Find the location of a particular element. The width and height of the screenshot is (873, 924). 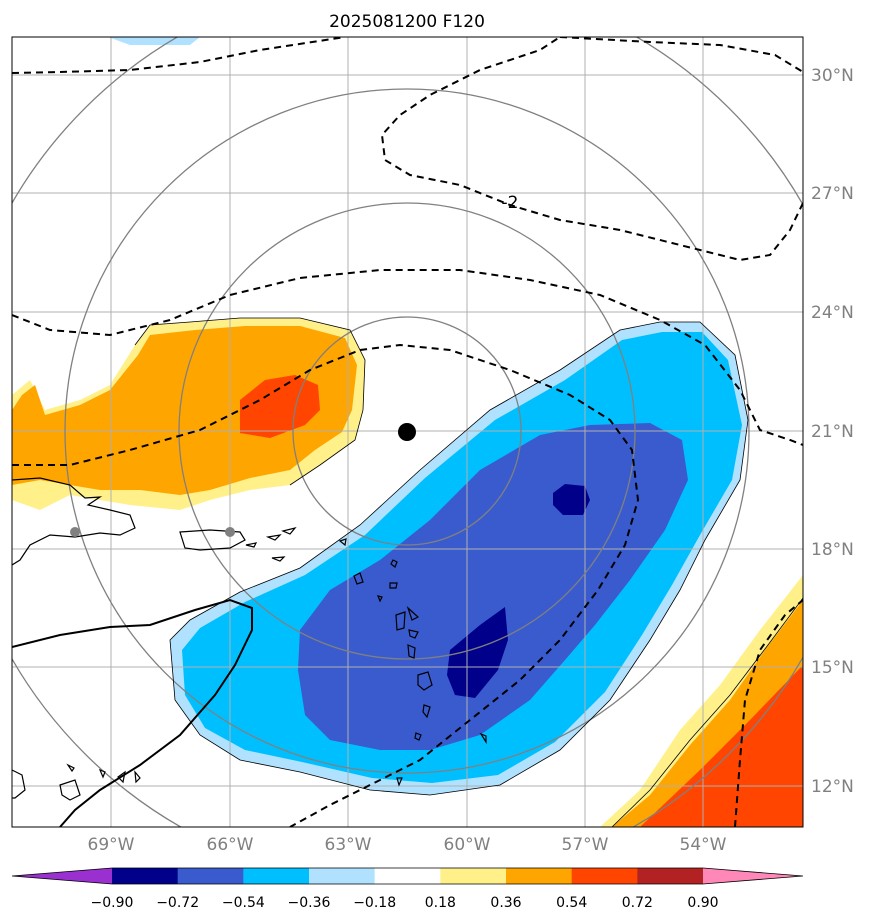

colorbar-extension-low is located at coordinates (62, 876).